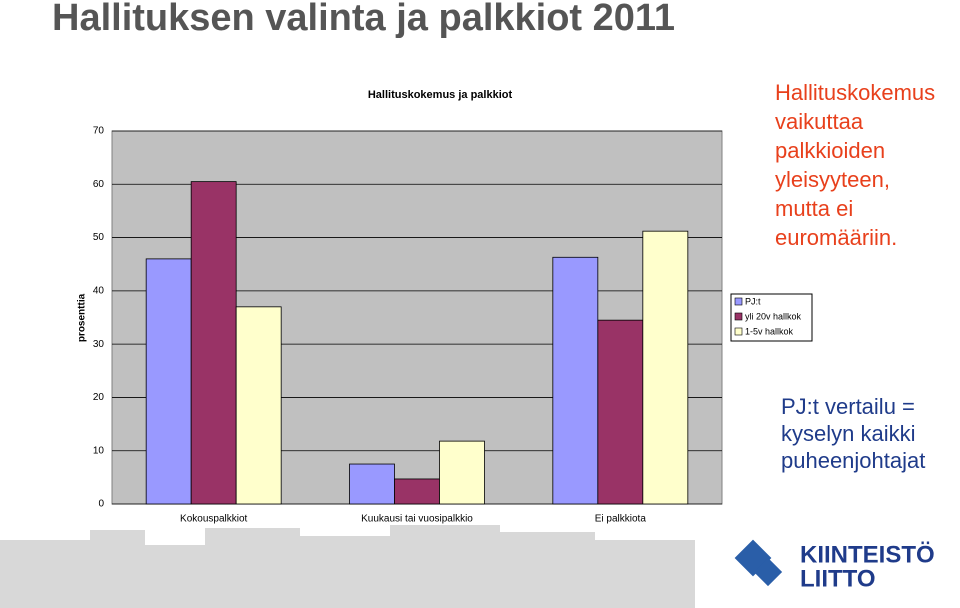 This screenshot has width=960, height=608. What do you see at coordinates (99, 237) in the screenshot?
I see `y-tick-label: 50` at bounding box center [99, 237].